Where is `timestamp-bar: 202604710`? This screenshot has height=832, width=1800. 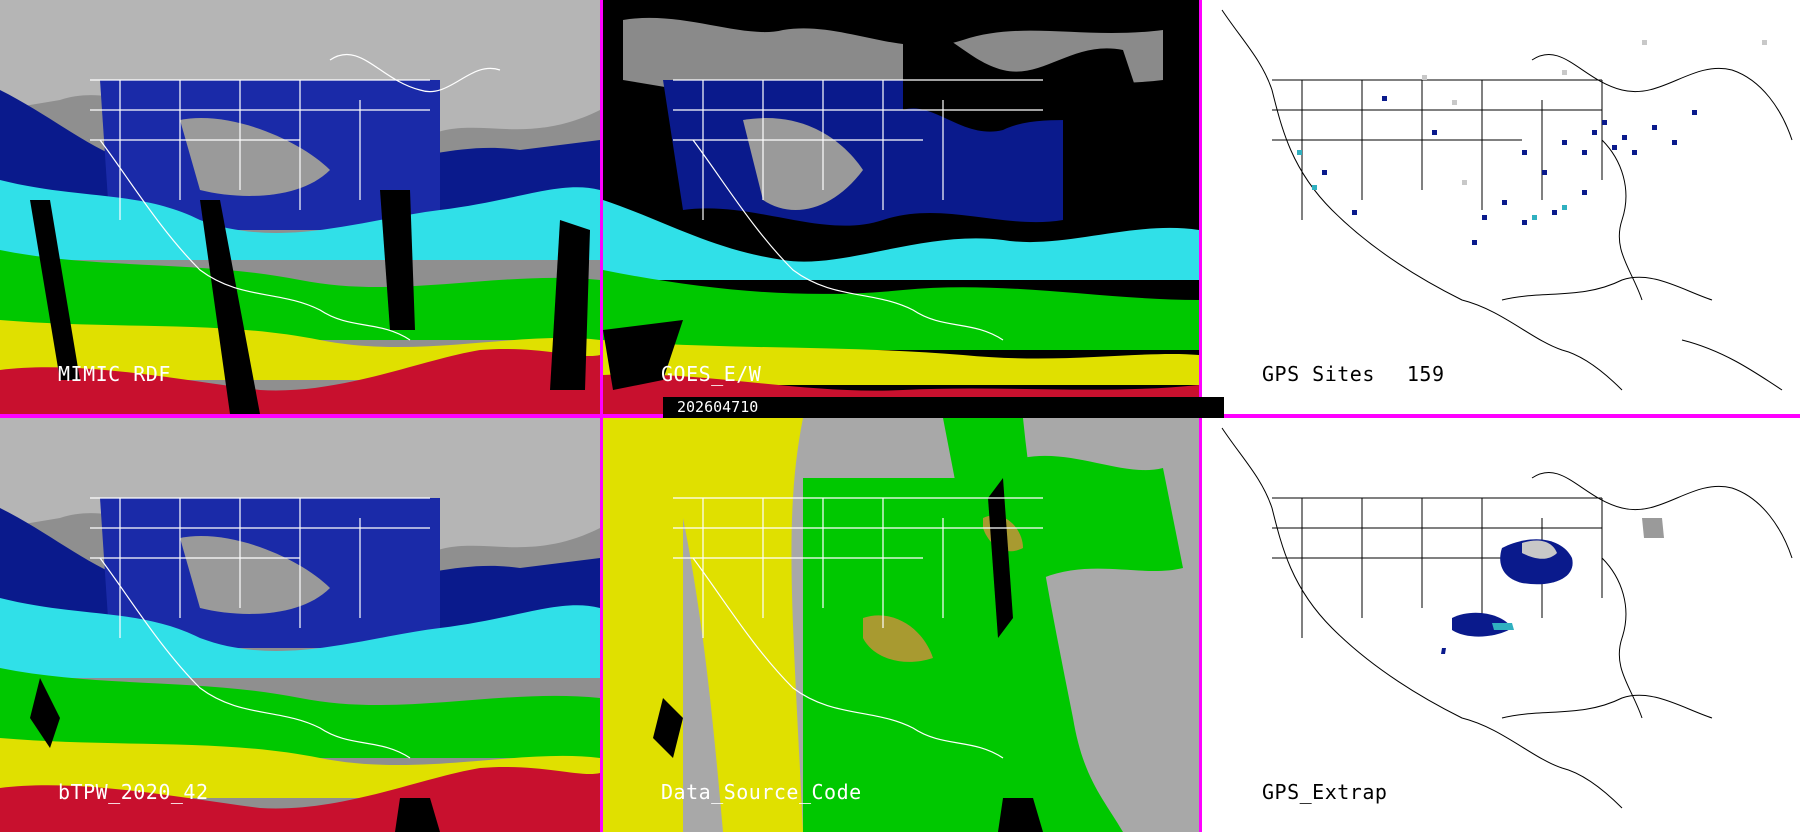 timestamp-bar: 202604710 is located at coordinates (943, 407).